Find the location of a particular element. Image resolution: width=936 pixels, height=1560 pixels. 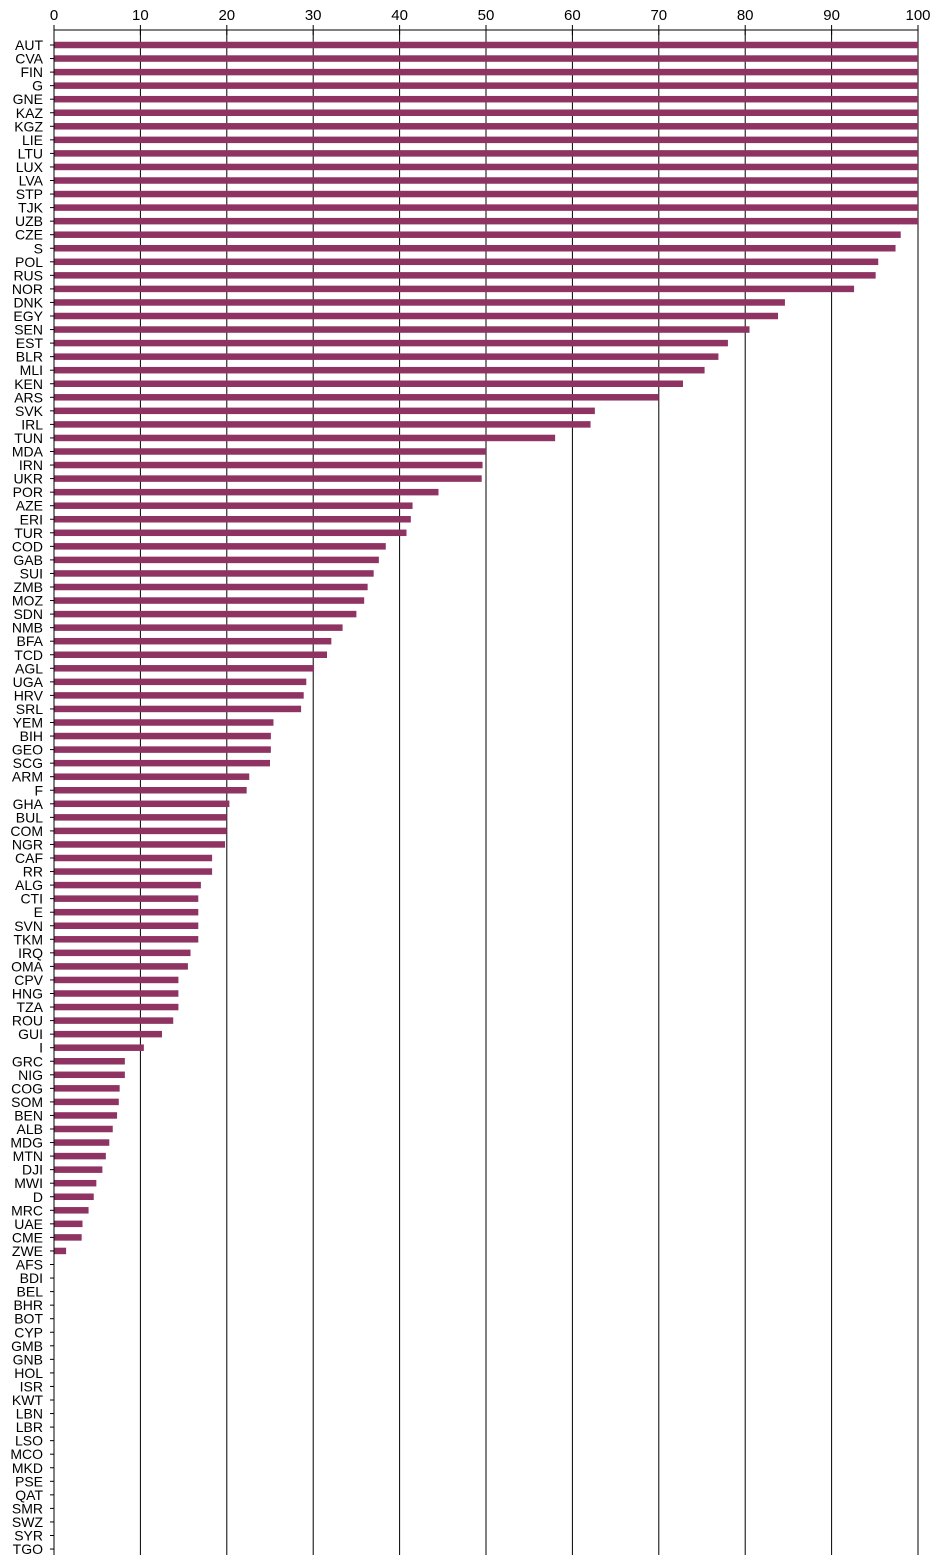

bar-ben is located at coordinates (86, 1115).